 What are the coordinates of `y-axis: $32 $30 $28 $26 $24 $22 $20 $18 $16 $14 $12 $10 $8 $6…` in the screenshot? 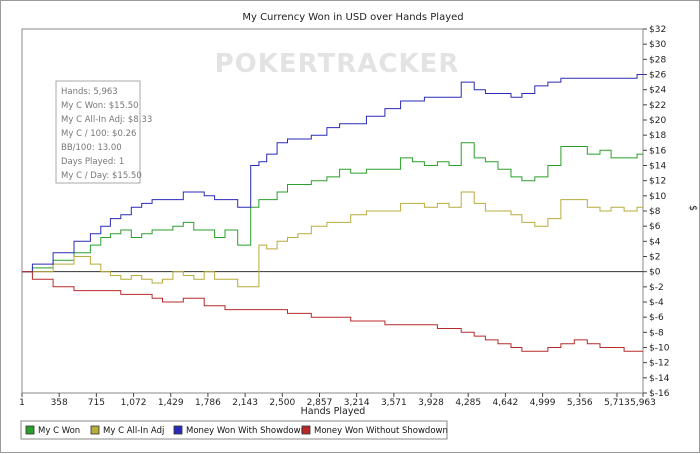 It's located at (656, 212).